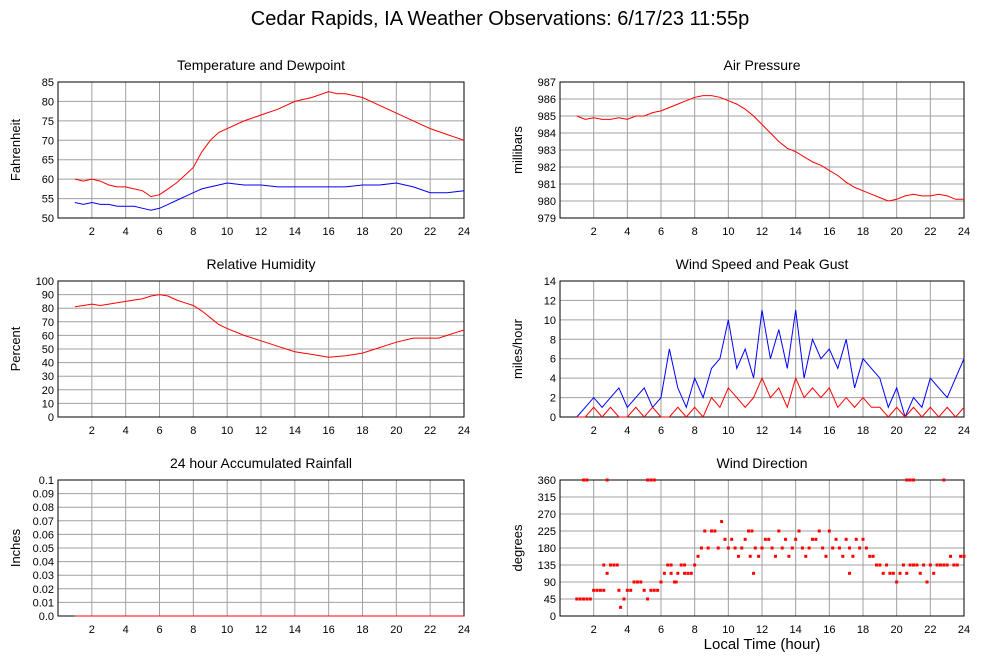  Describe the element at coordinates (45, 282) in the screenshot. I see `y-tick-label: 100` at that location.